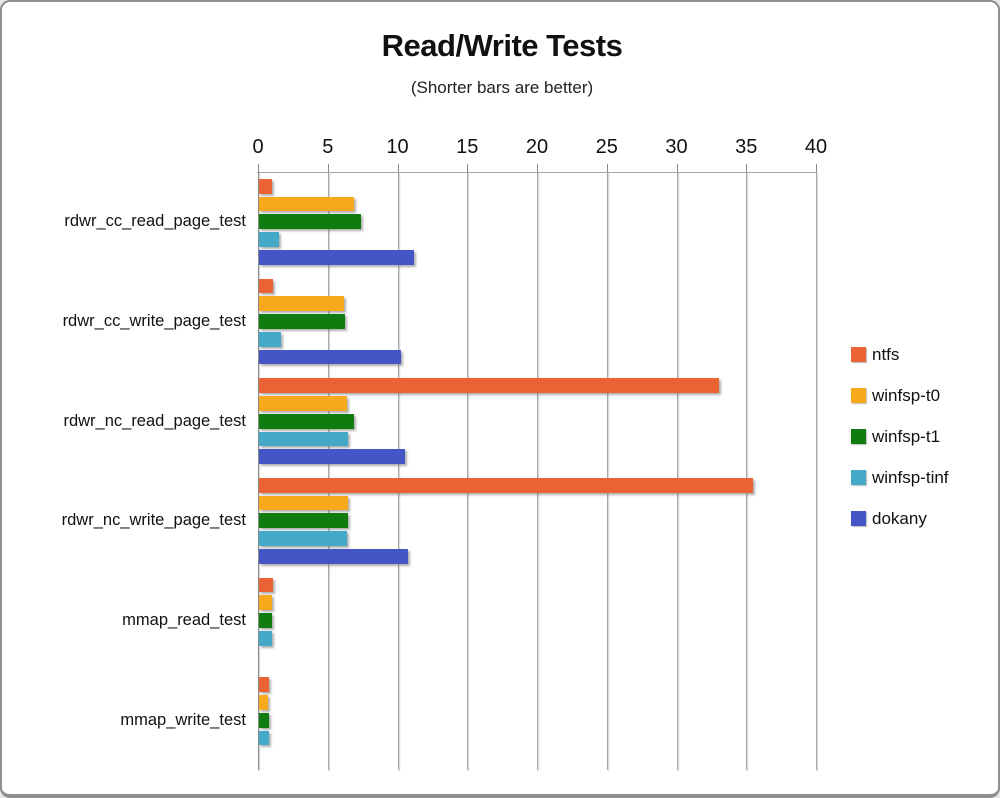  What do you see at coordinates (886, 354) in the screenshot?
I see `legend-label: ntfs` at bounding box center [886, 354].